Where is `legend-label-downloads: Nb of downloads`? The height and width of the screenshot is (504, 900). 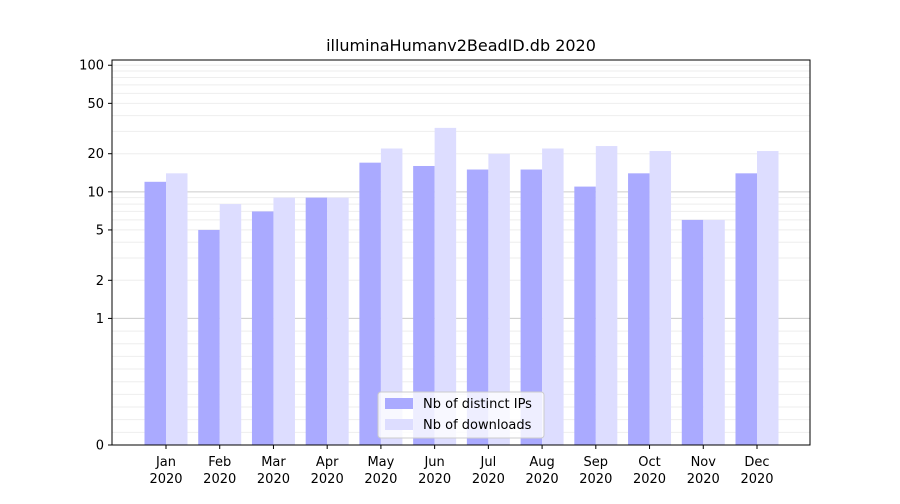
legend-label-downloads: Nb of downloads is located at coordinates (477, 425).